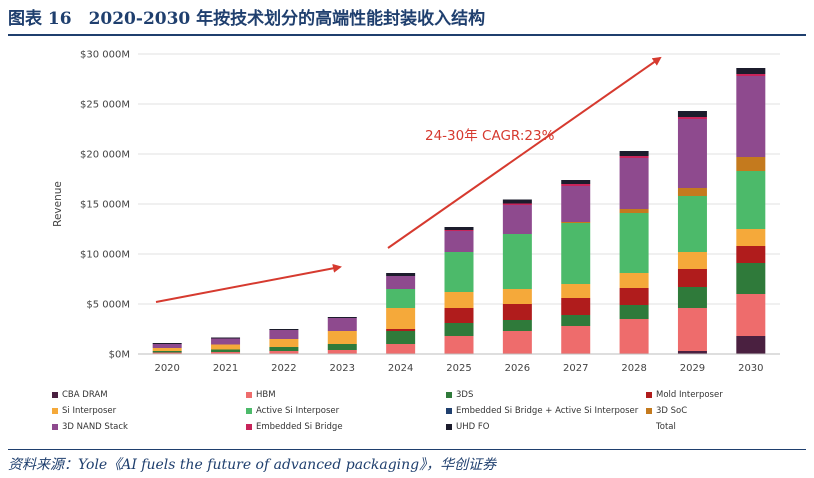 This screenshot has width=814, height=478. What do you see at coordinates (247, 19) in the screenshot?
I see `figure-title: 图表 16 2020-2030 年按技术划分的高端性能封装收入结构` at bounding box center [247, 19].